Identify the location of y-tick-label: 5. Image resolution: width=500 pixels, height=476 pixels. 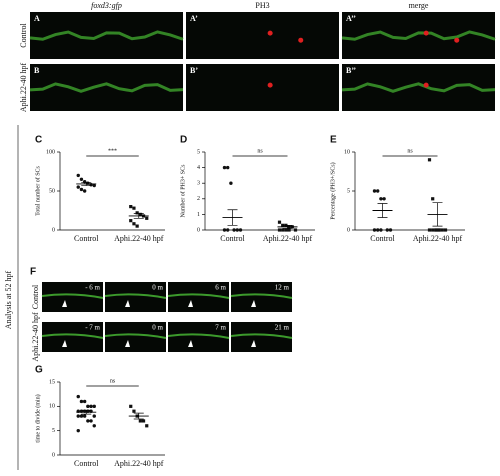
(348, 191).